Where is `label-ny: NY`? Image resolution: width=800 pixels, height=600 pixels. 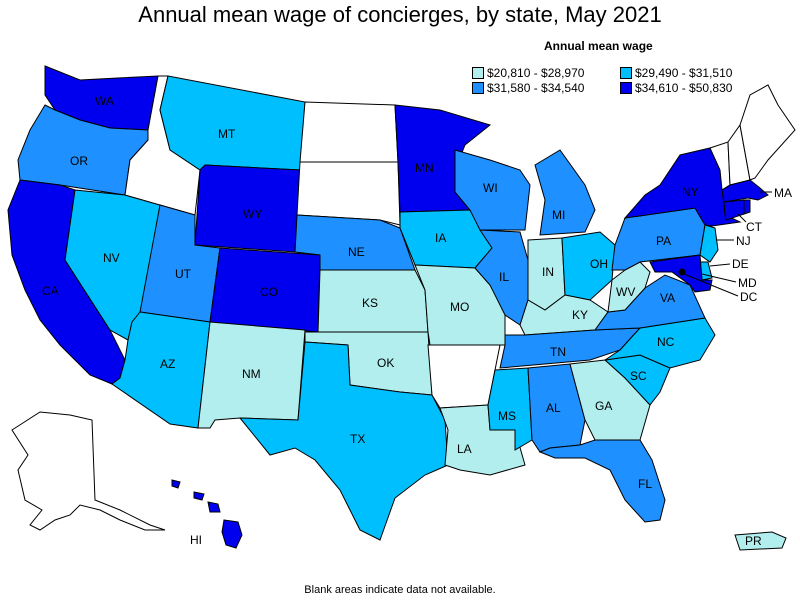
label-ny: NY is located at coordinates (690, 192).